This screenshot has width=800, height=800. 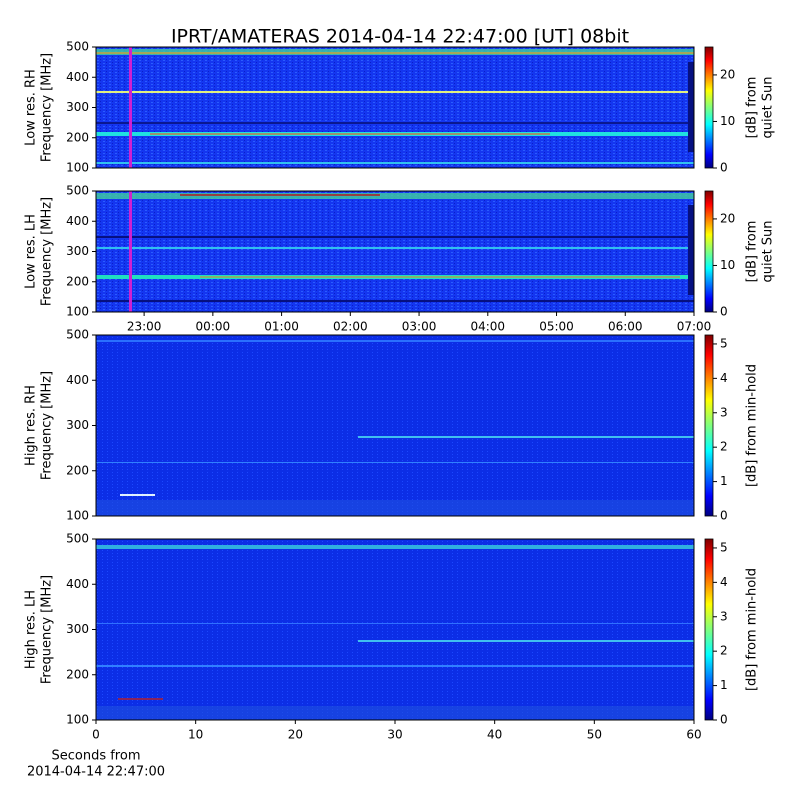 I want to click on x-tick-label: 03:00, so click(x=419, y=327).